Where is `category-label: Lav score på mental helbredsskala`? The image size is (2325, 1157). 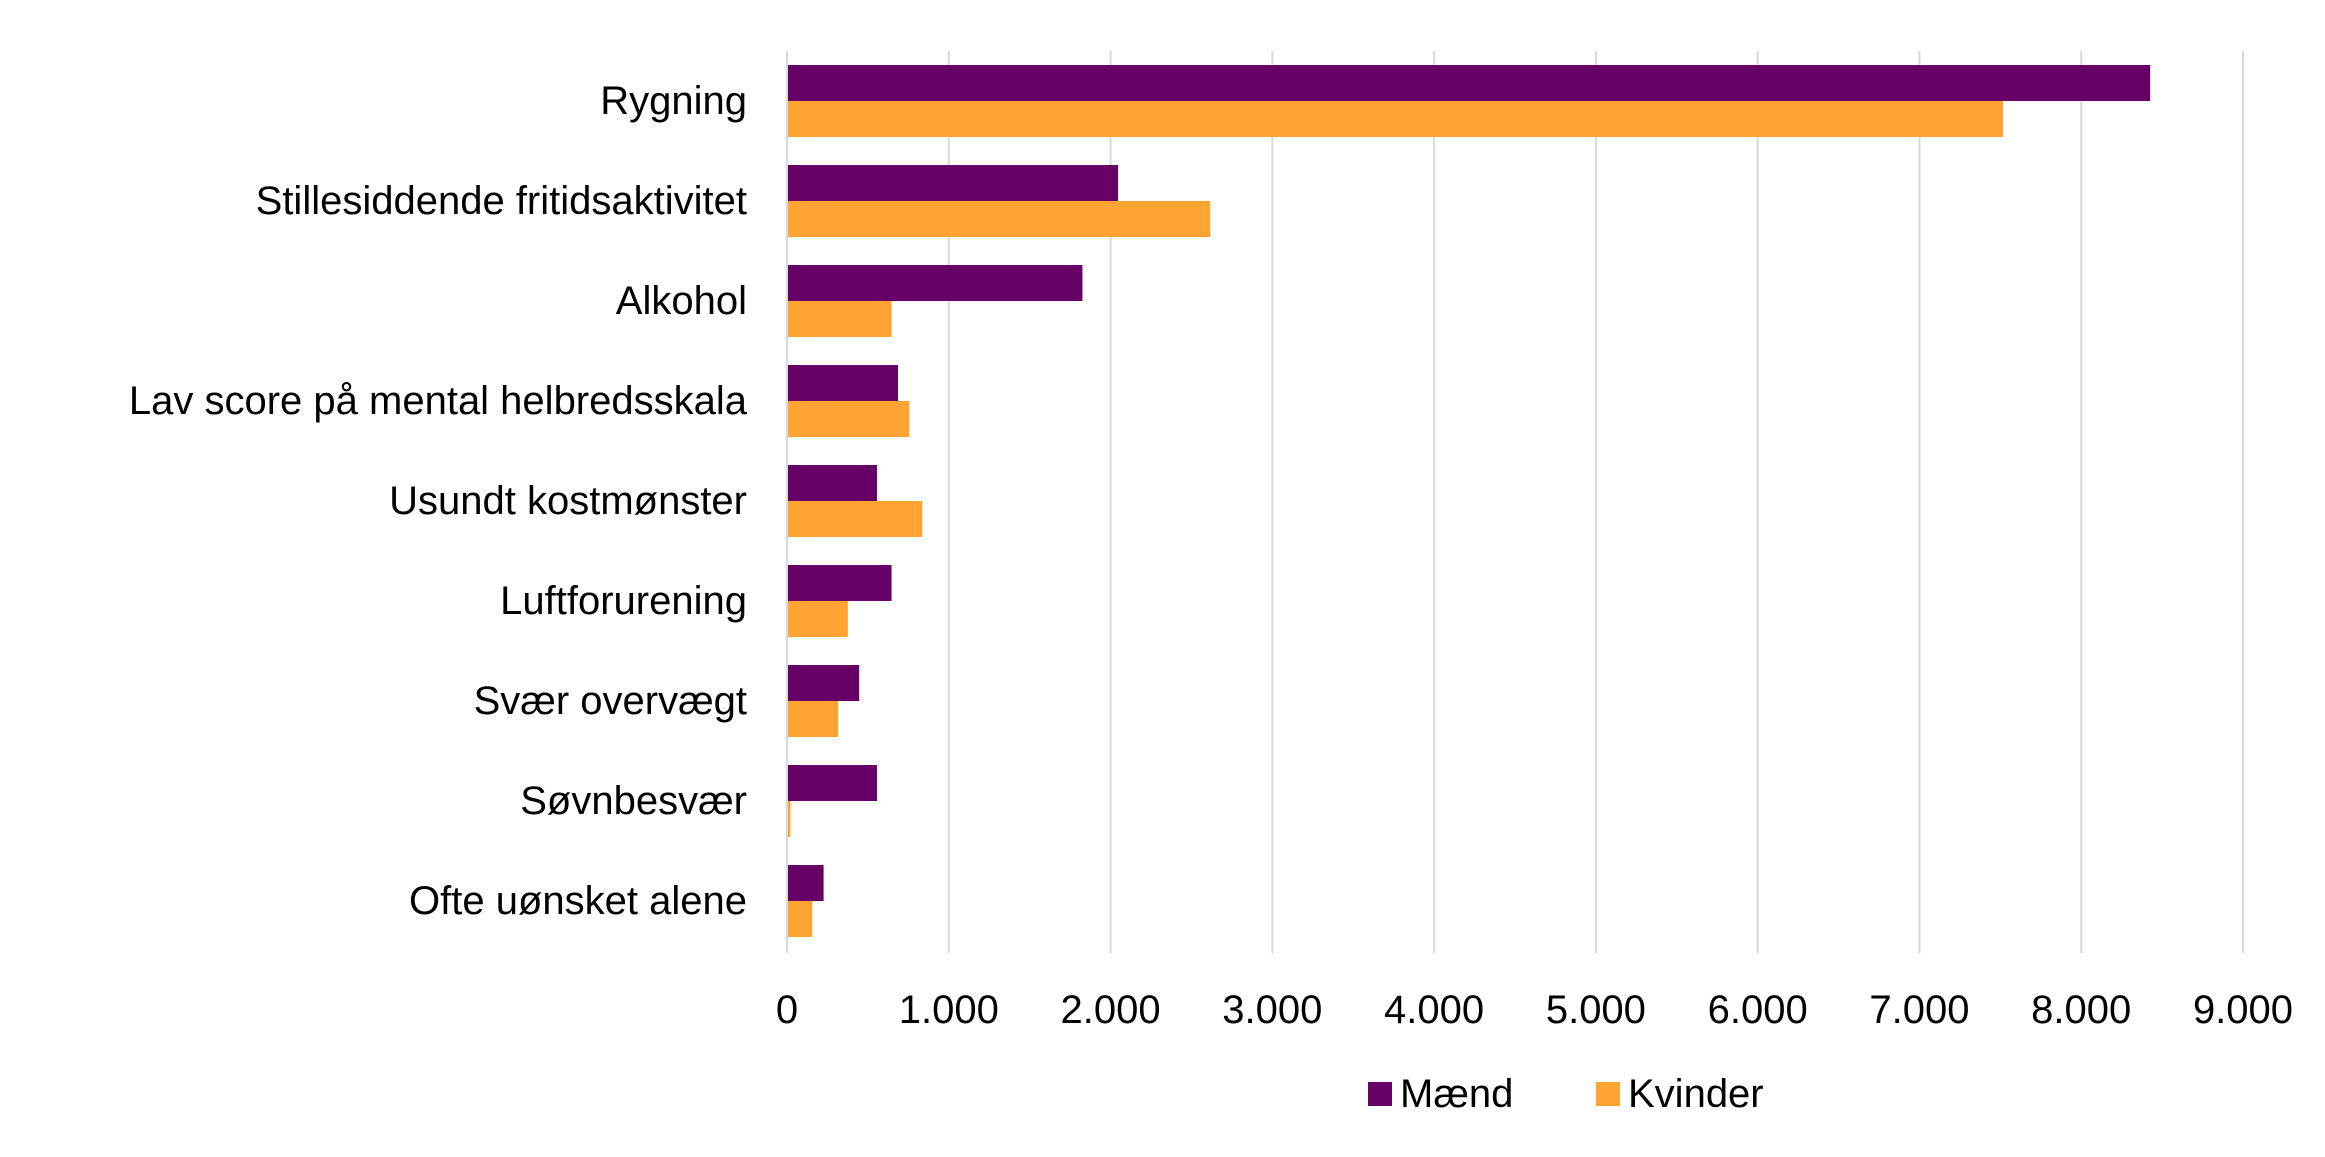
category-label: Lav score på mental helbredsskala is located at coordinates (438, 401).